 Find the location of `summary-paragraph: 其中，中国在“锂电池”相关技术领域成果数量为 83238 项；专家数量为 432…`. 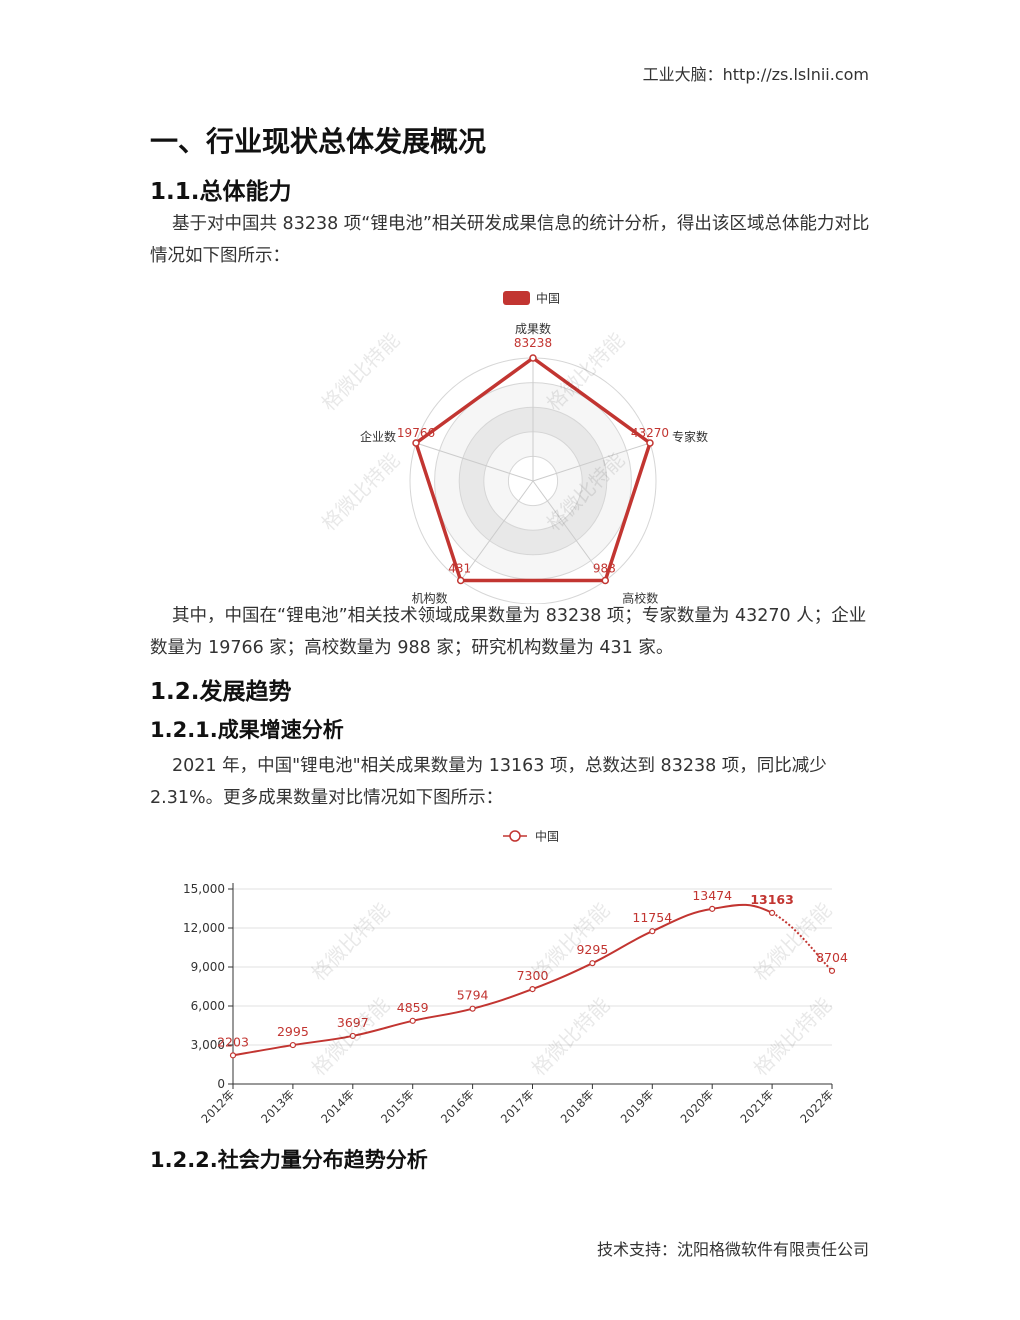

summary-paragraph: 其中，中国在“锂电池”相关技术领域成果数量为 83238 项；专家数量为 432… is located at coordinates (508, 632).